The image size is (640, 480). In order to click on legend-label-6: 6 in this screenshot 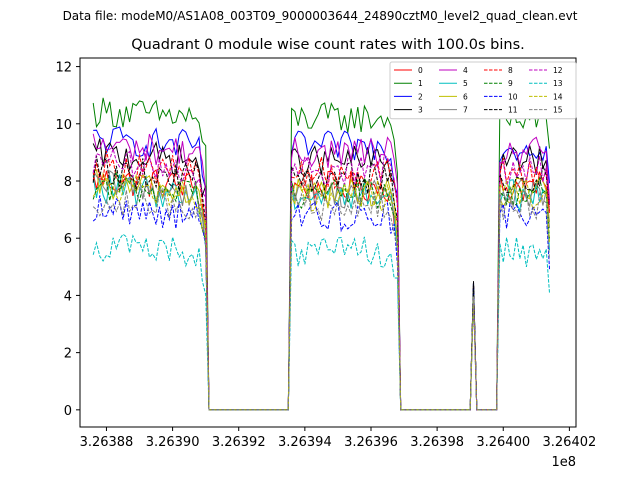, I will do `click(465, 96)`.